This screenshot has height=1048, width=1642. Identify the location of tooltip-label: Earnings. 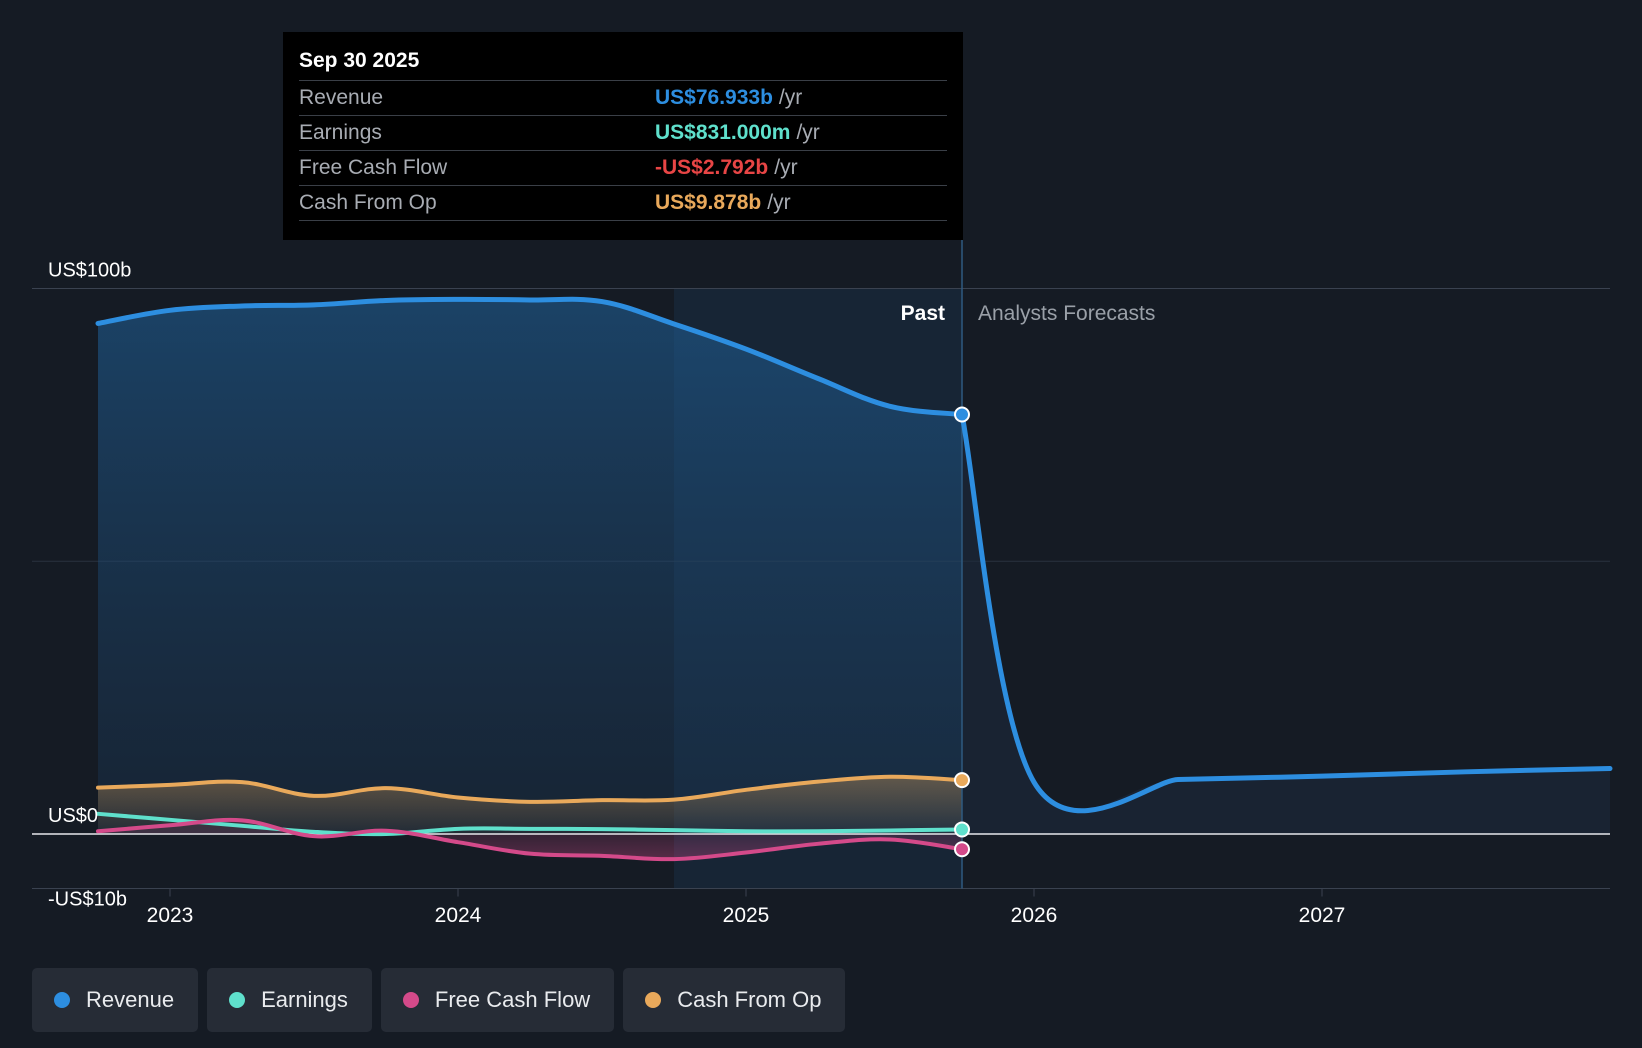
(340, 132).